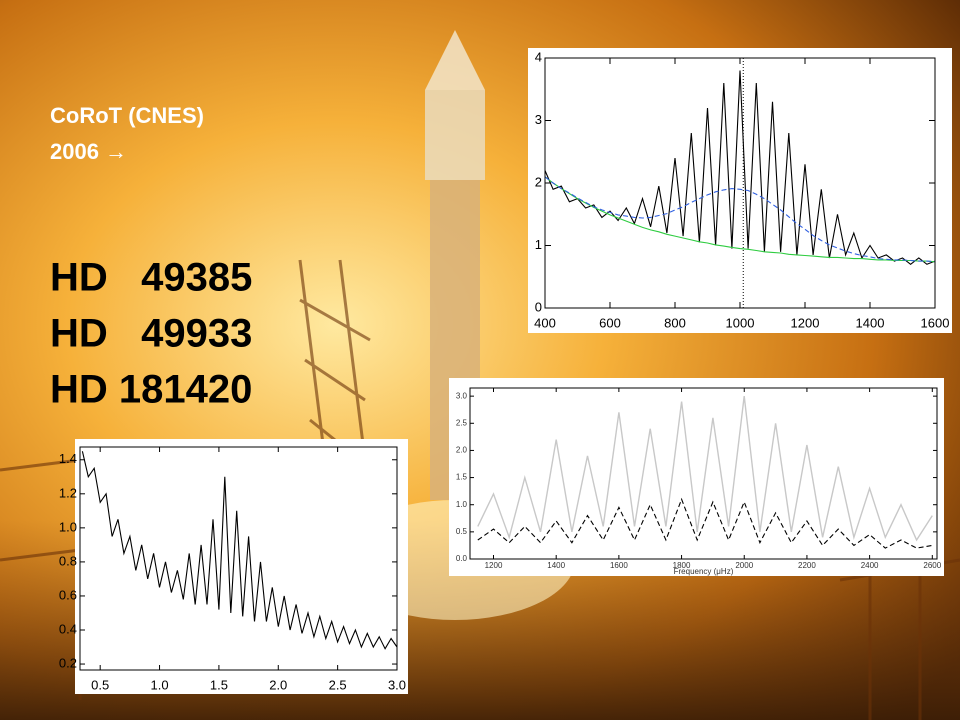 Image resolution: width=960 pixels, height=720 pixels. I want to click on x-tick-label: 800, so click(675, 322).